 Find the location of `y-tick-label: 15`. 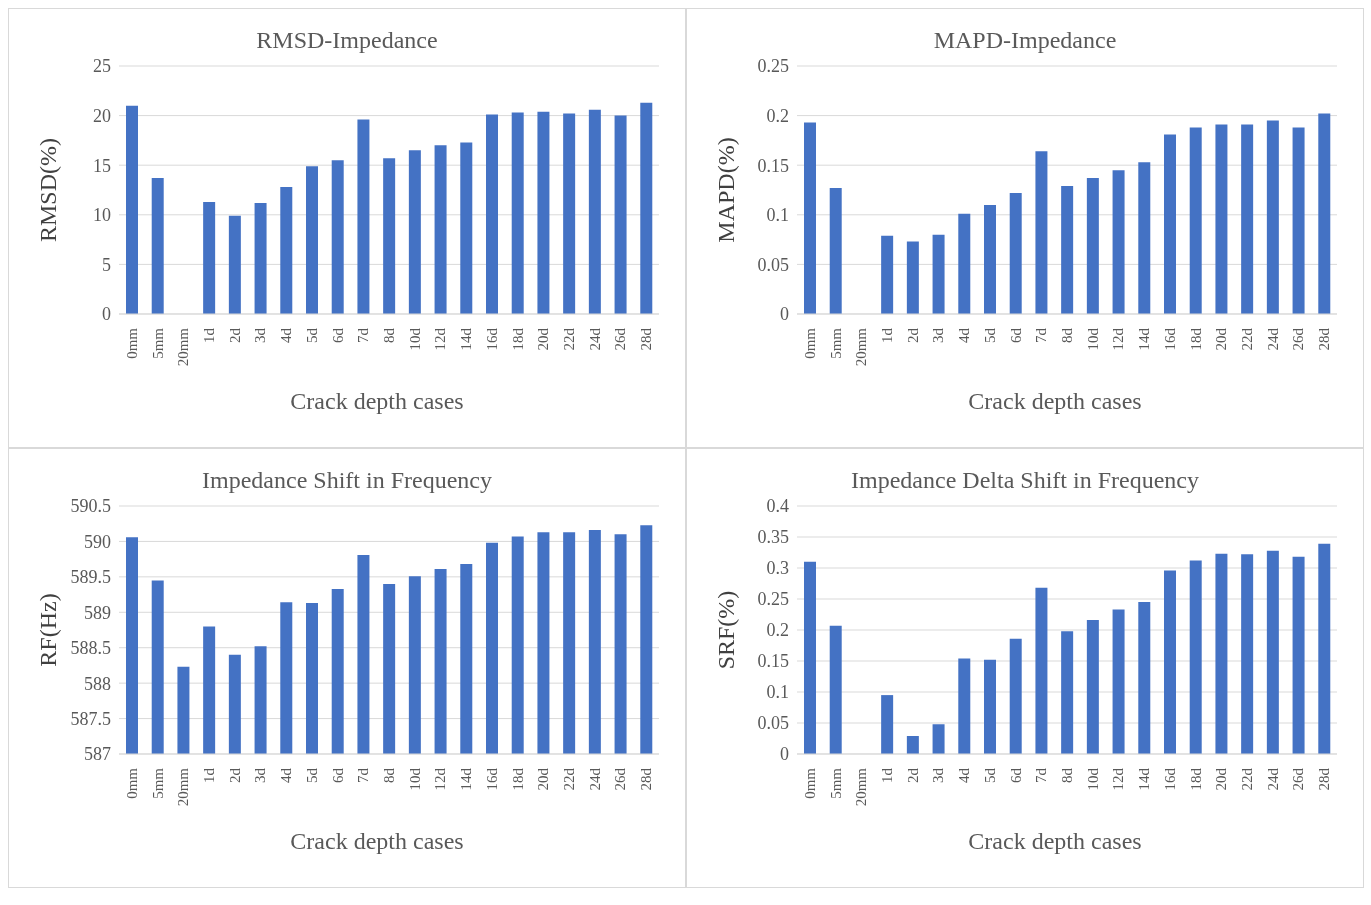

y-tick-label: 15 is located at coordinates (102, 165).